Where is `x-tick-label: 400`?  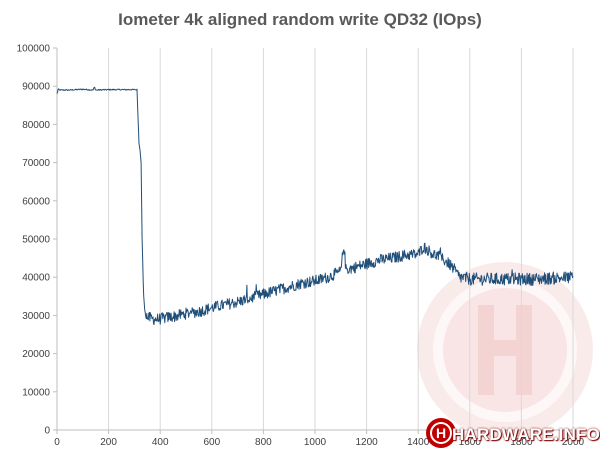
x-tick-label: 400 is located at coordinates (160, 442).